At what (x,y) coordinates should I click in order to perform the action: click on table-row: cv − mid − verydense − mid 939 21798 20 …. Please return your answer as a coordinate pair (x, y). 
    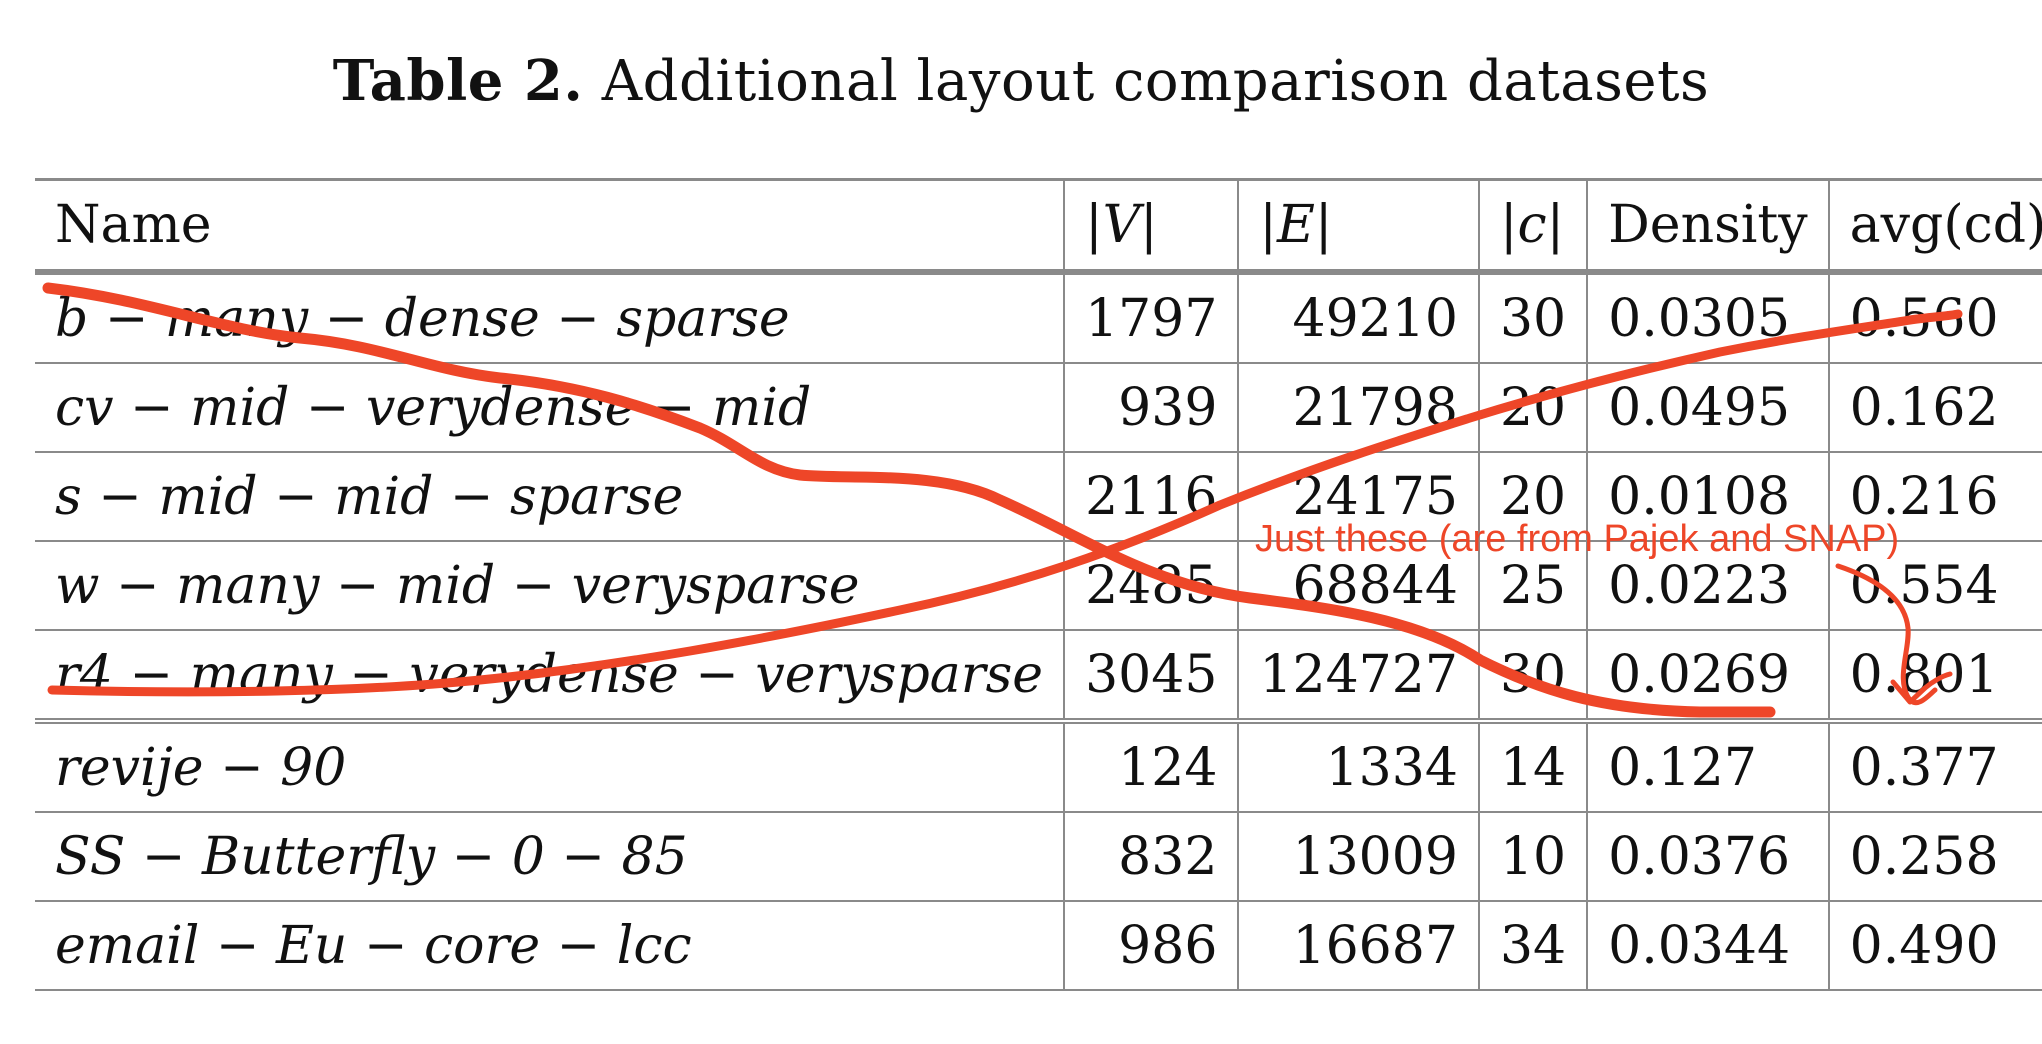
    Looking at the image, I should click on (1038, 408).